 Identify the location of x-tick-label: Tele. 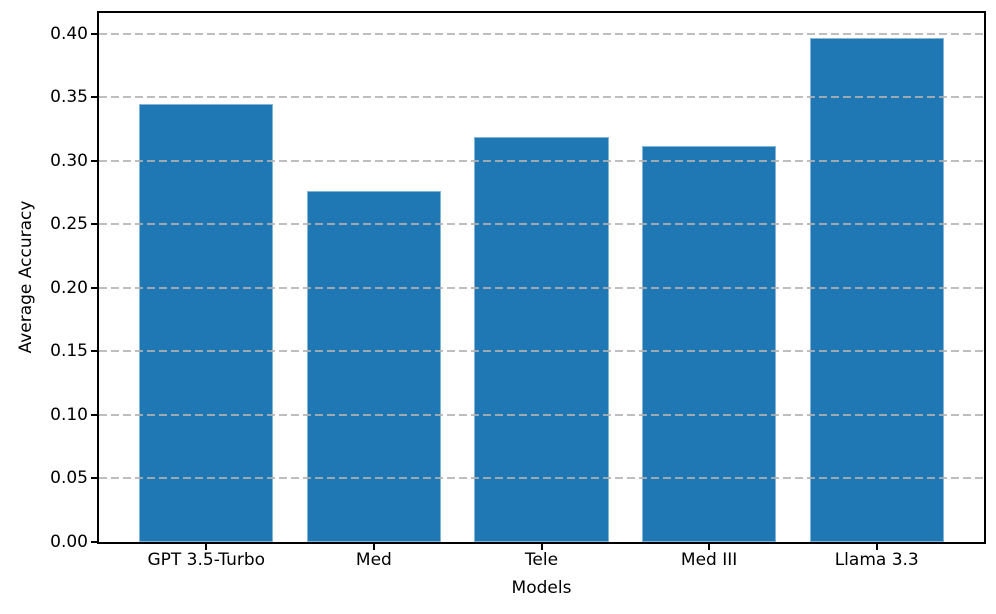
(541, 560).